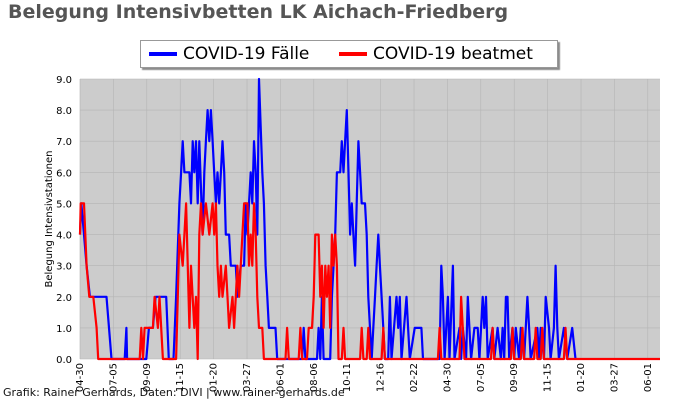 The height and width of the screenshot is (400, 700). What do you see at coordinates (414, 377) in the screenshot?
I see `x-tick-label: 02-22` at bounding box center [414, 377].